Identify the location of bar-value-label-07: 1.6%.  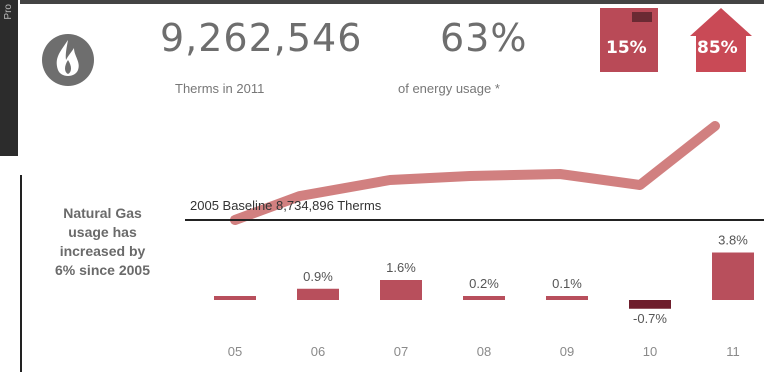
(401, 267).